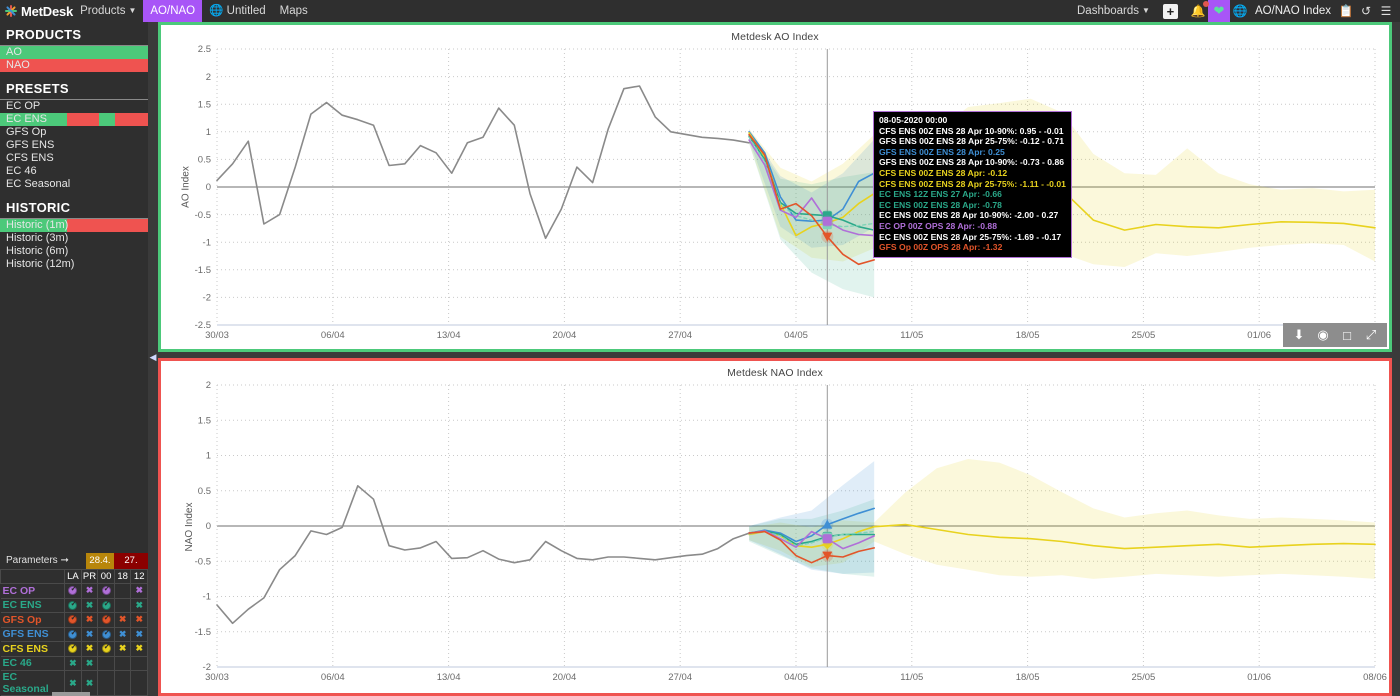 This screenshot has height=696, width=1400. I want to click on parameters-row: EC 46 ✖ ✖, so click(74, 663).